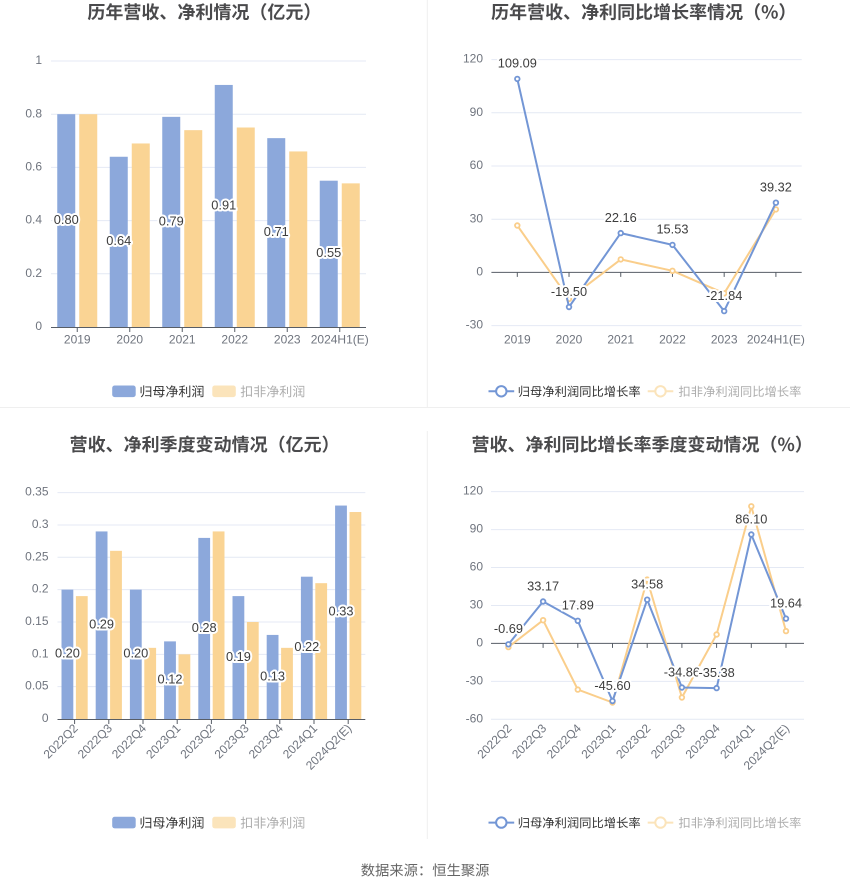  What do you see at coordinates (170, 679) in the screenshot?
I see `svg-text: 0.12` at bounding box center [170, 679].